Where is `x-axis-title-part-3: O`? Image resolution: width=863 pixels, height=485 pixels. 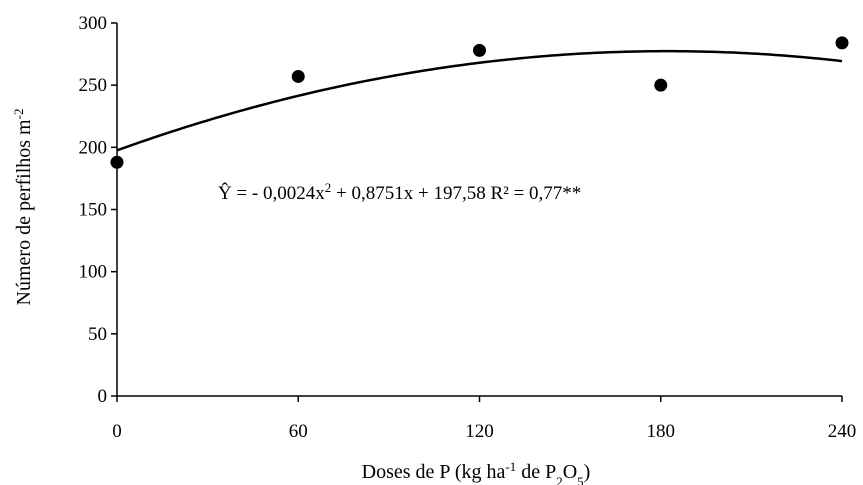
x-axis-title-part-3: O is located at coordinates (570, 472).